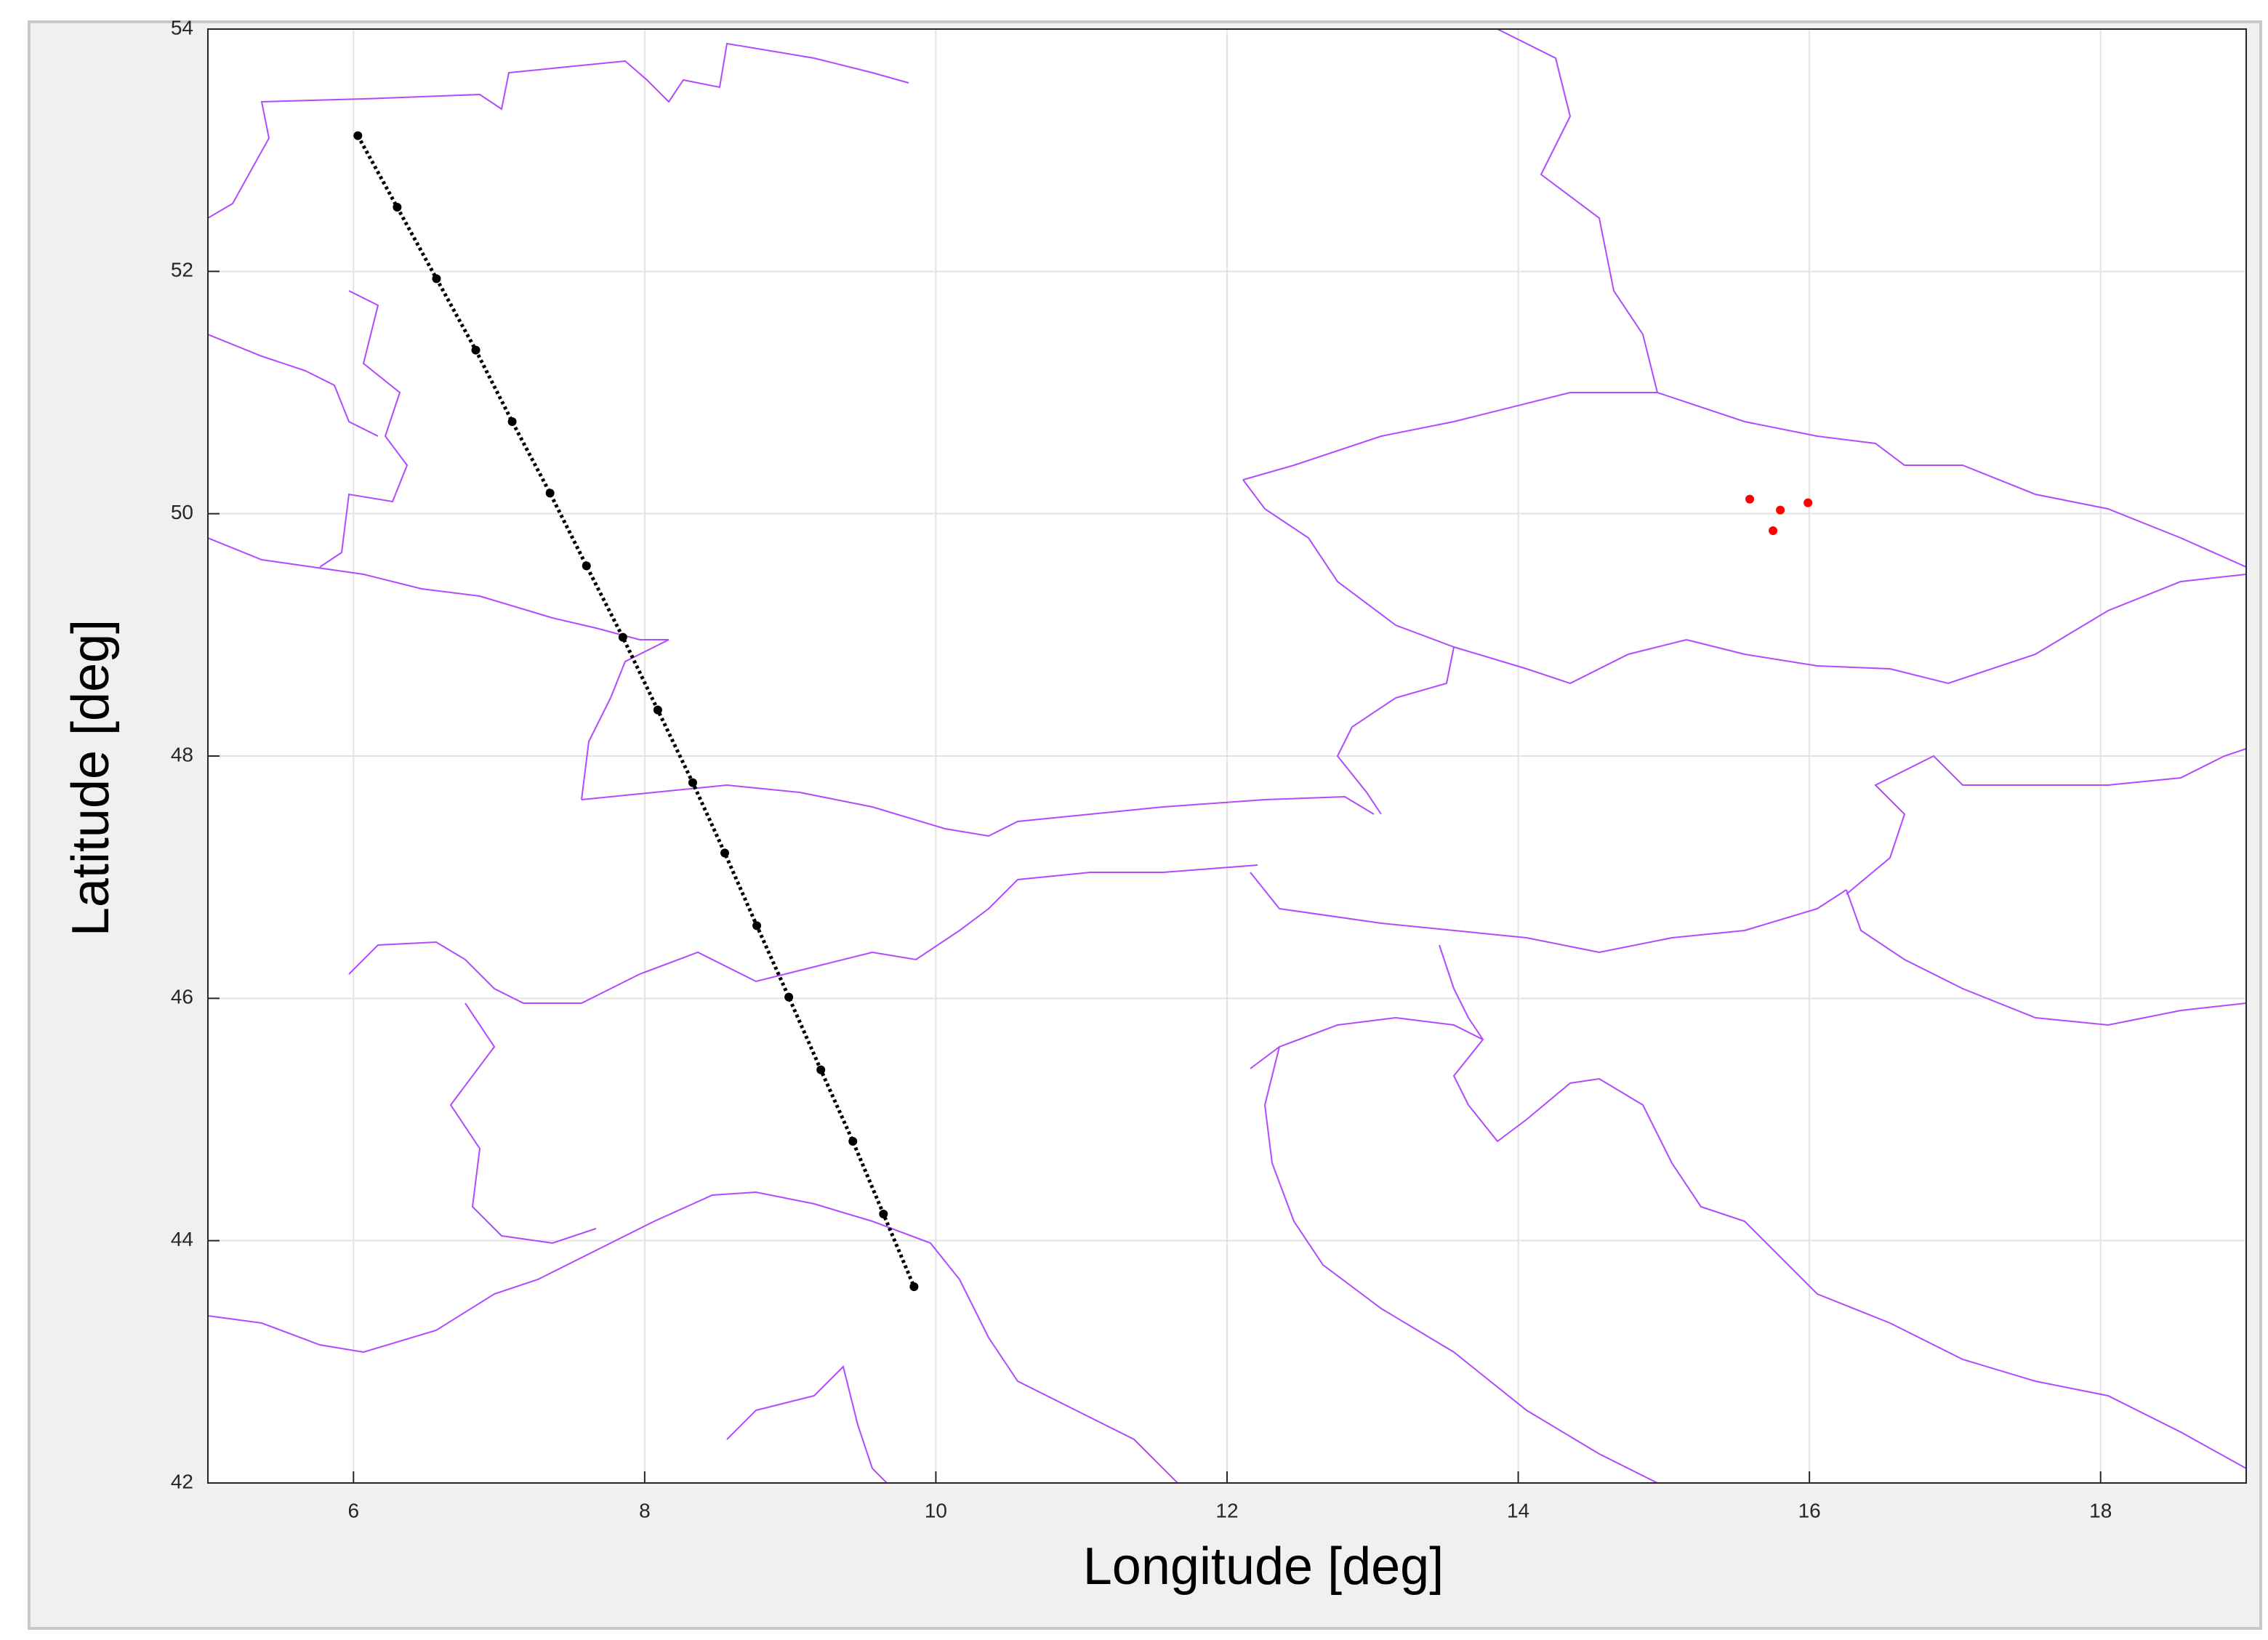 The image size is (2268, 1640). Describe the element at coordinates (182, 27) in the screenshot. I see `y-tick-label: 54` at that location.